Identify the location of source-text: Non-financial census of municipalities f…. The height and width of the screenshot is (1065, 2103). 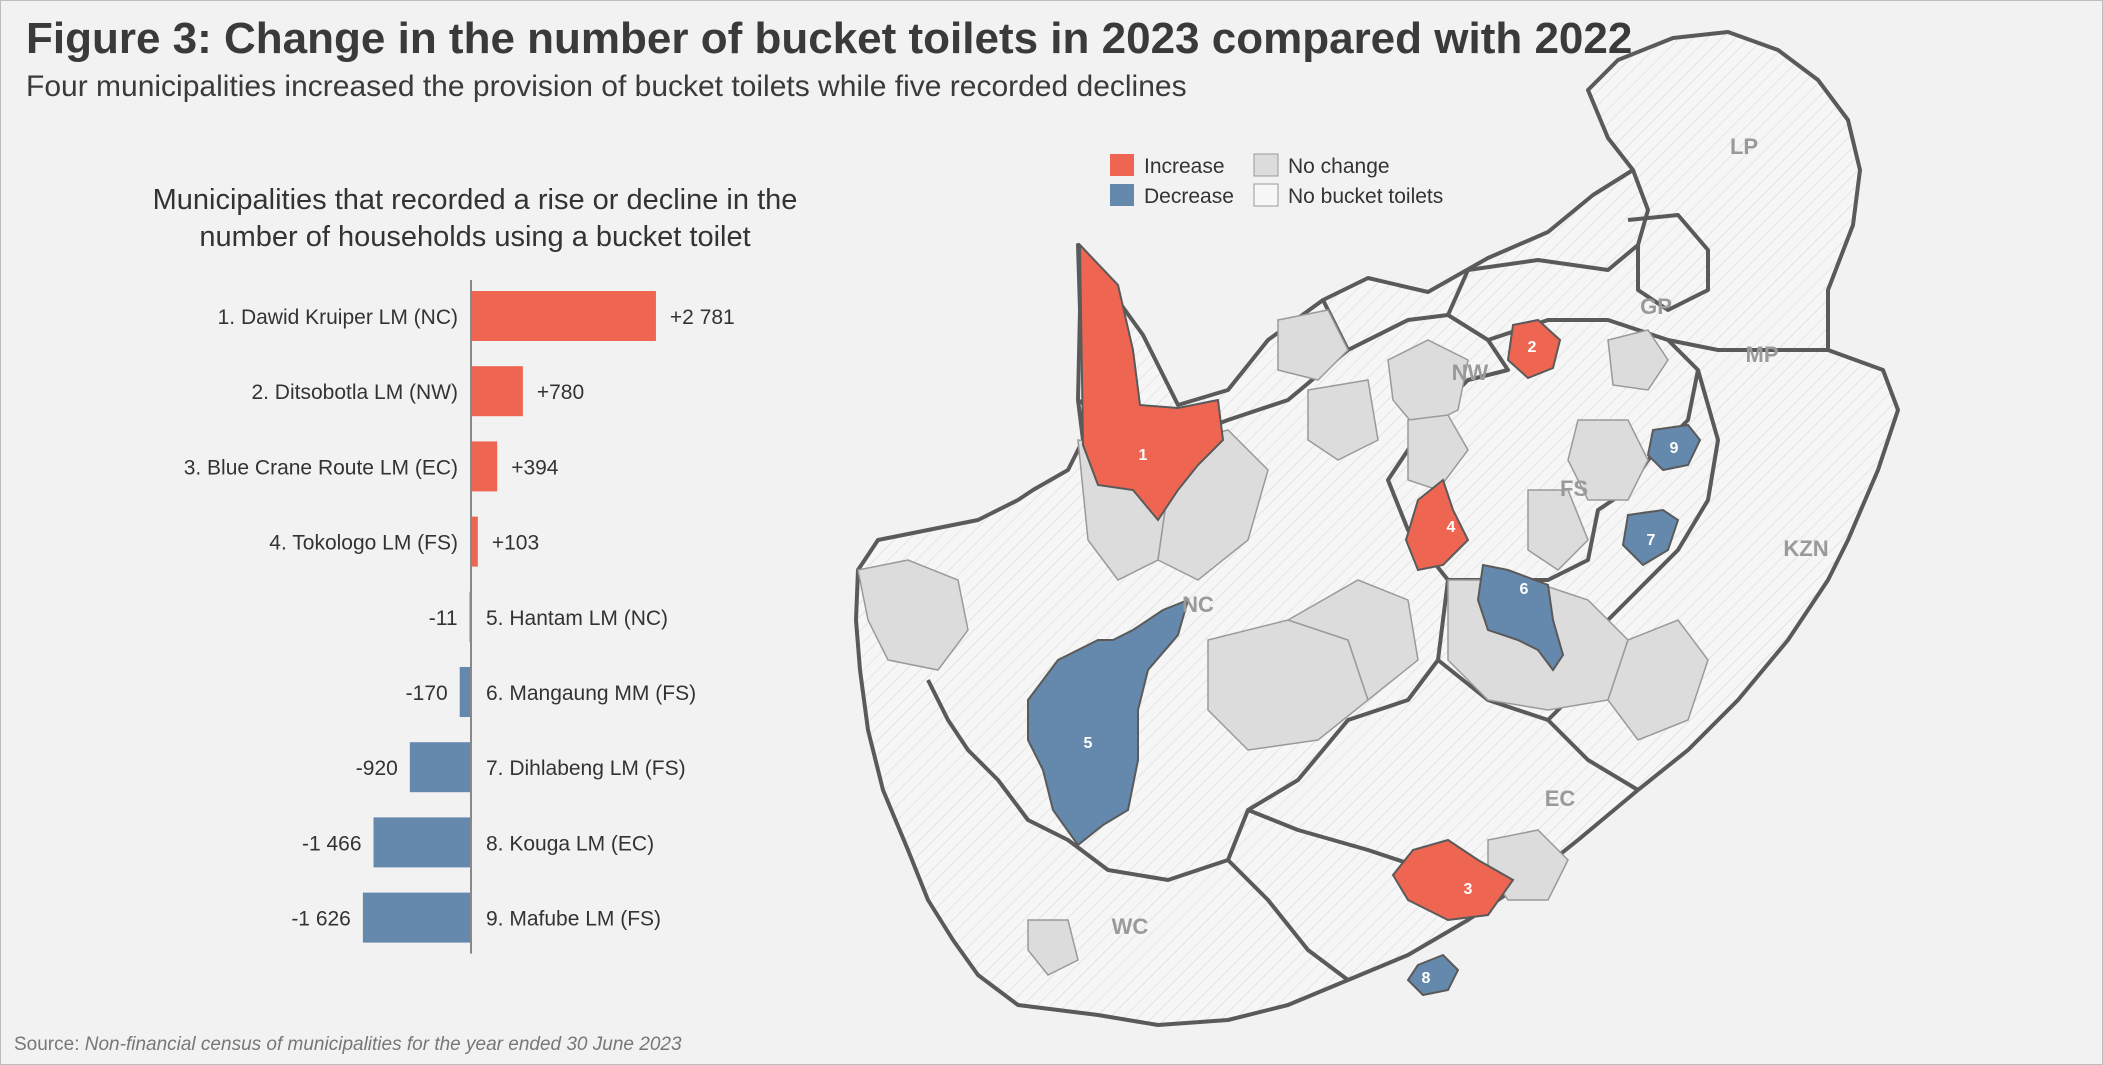
(383, 1044).